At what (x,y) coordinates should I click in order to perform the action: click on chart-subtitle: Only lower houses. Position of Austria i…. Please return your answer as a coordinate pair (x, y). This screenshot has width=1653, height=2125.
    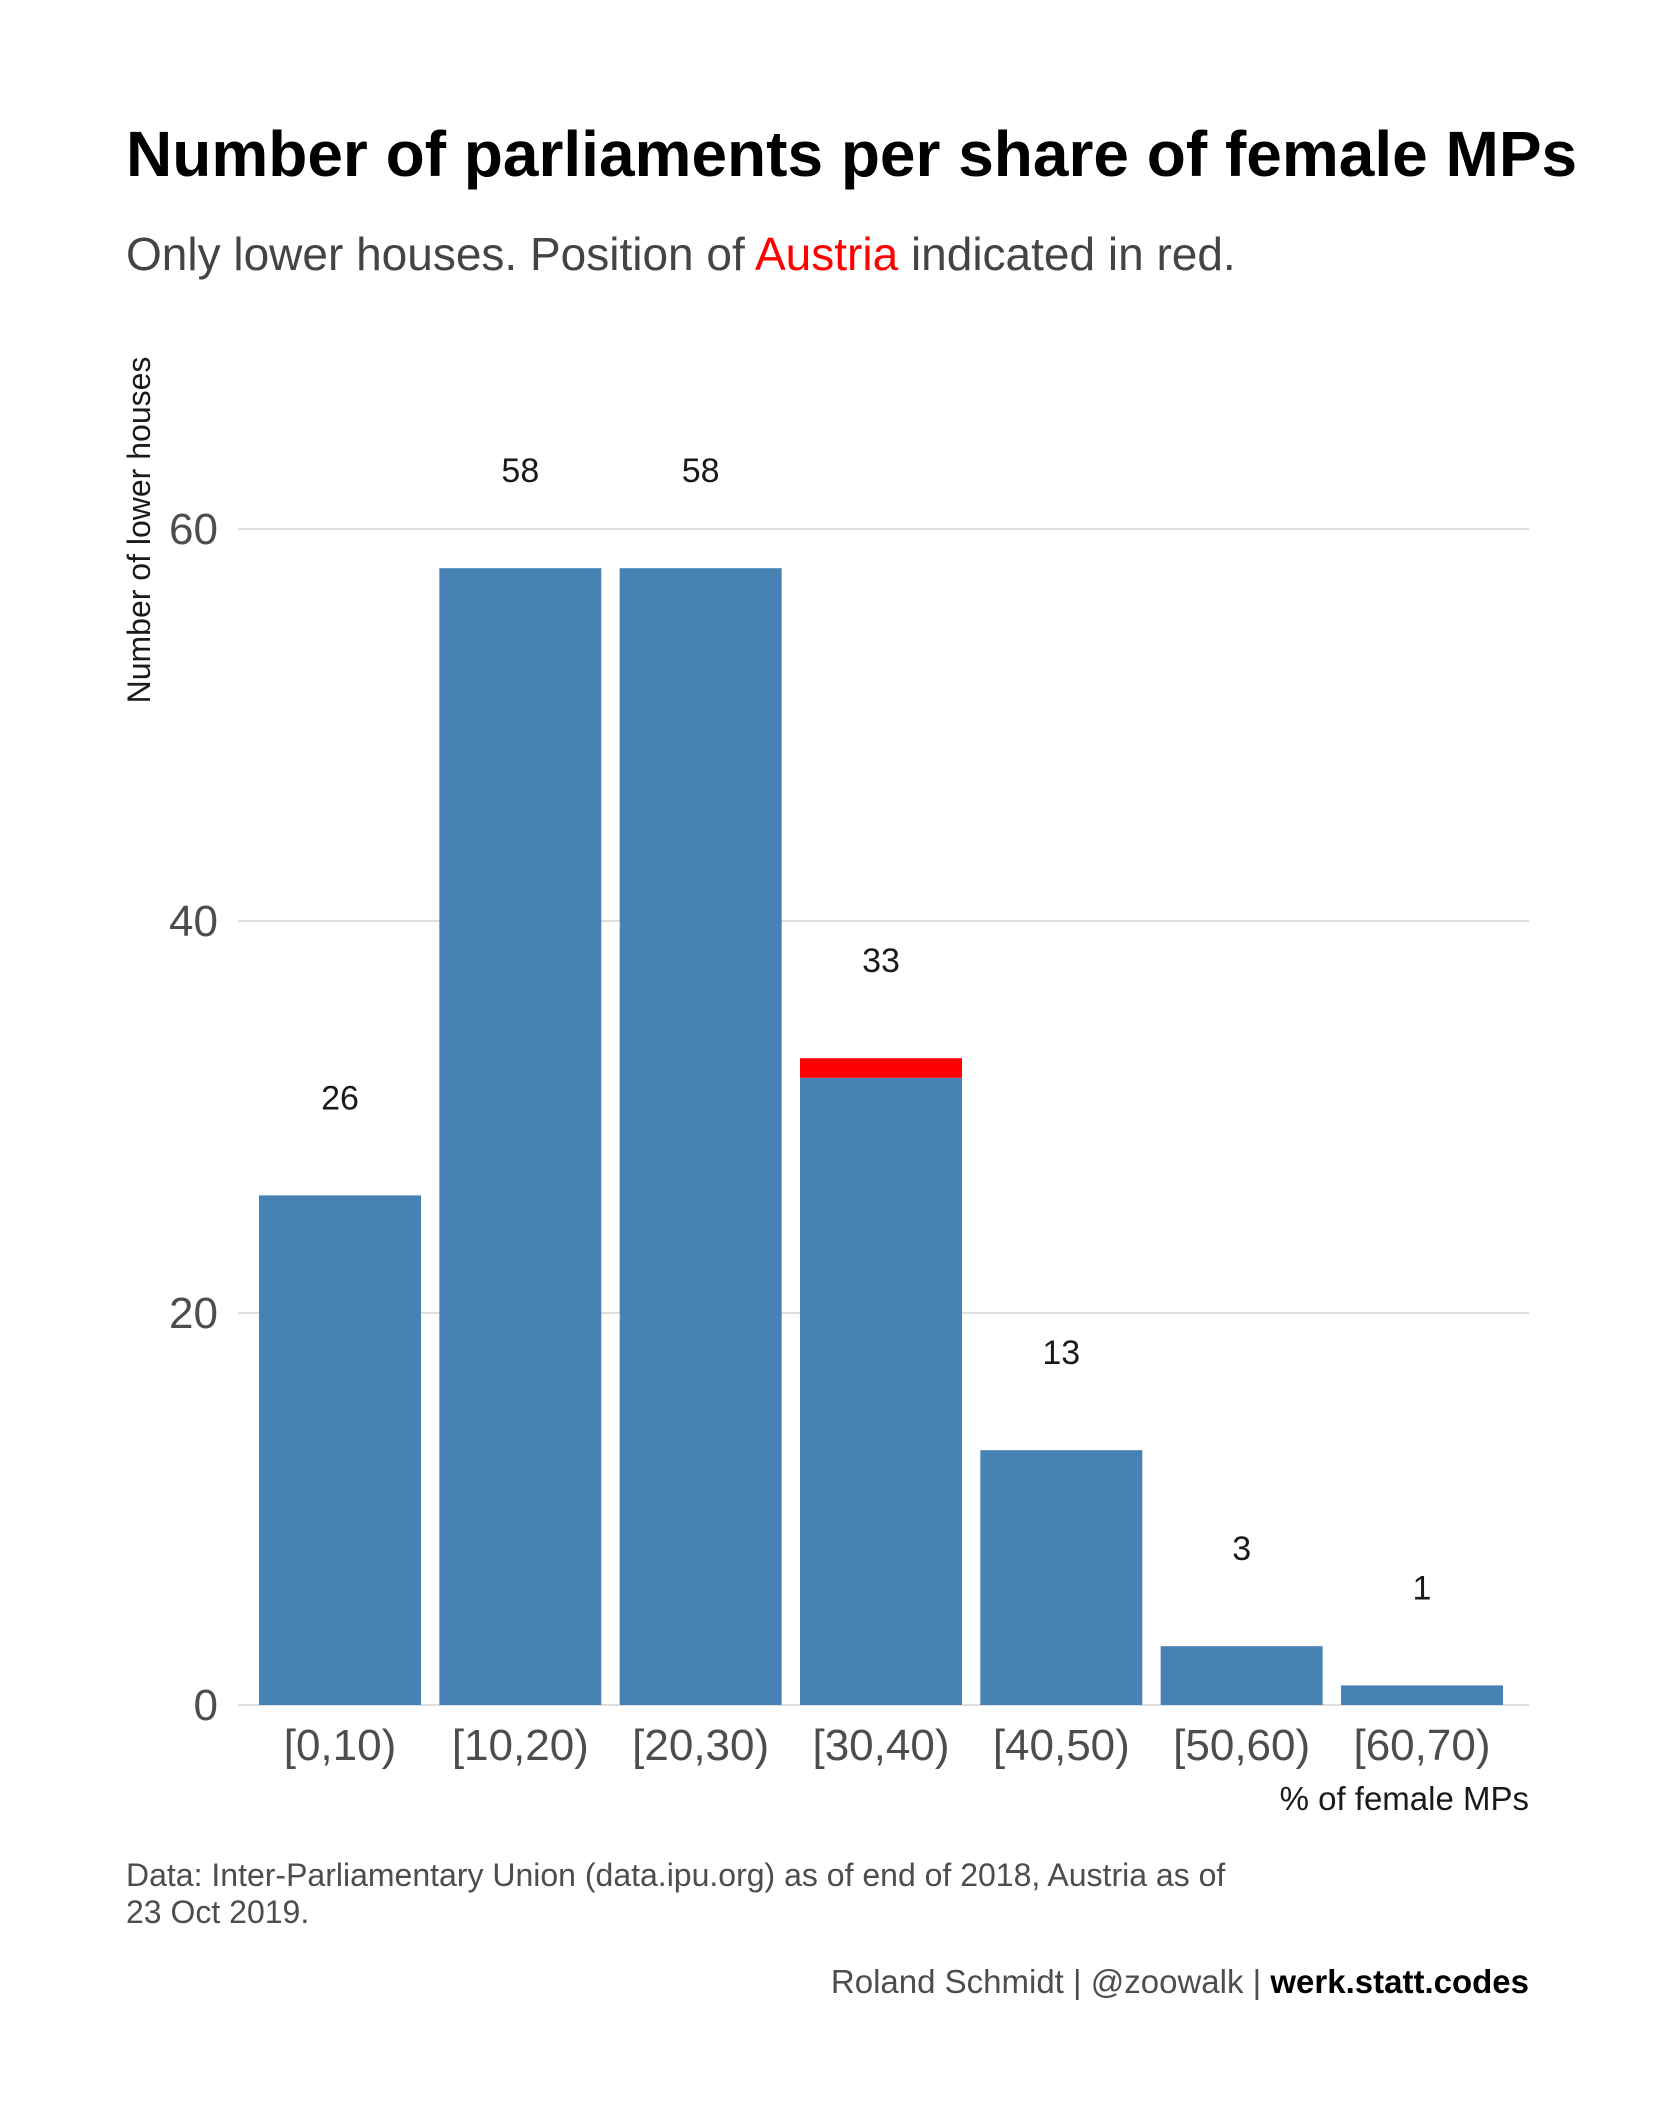
    Looking at the image, I should click on (681, 254).